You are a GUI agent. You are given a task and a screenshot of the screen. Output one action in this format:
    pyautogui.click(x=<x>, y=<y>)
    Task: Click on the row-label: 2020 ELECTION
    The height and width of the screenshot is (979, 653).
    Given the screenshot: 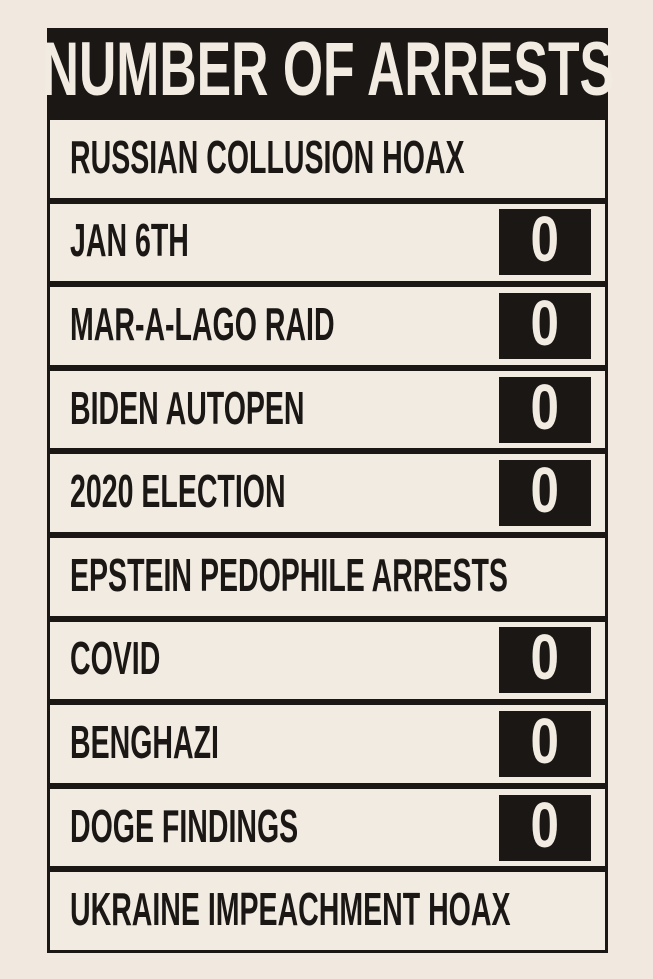 What is the action you would take?
    pyautogui.click(x=178, y=491)
    